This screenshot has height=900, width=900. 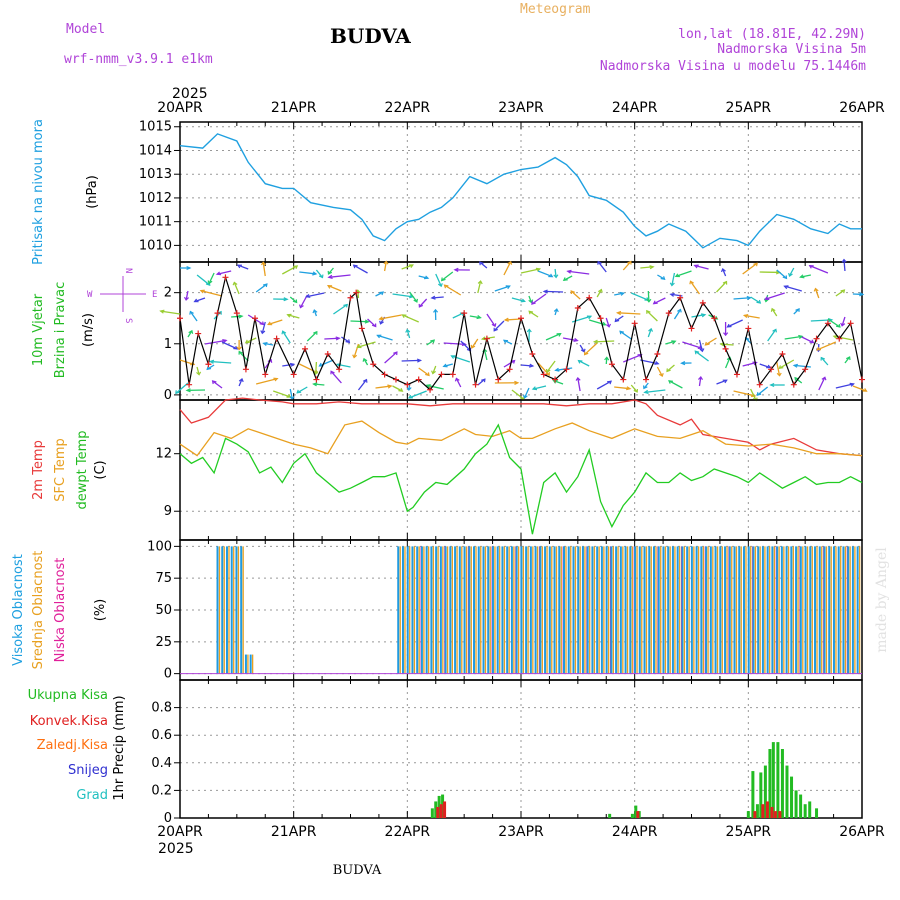 What do you see at coordinates (38, 610) in the screenshot?
I see `cloud-label-mid: Srednja Oblacnost` at bounding box center [38, 610].